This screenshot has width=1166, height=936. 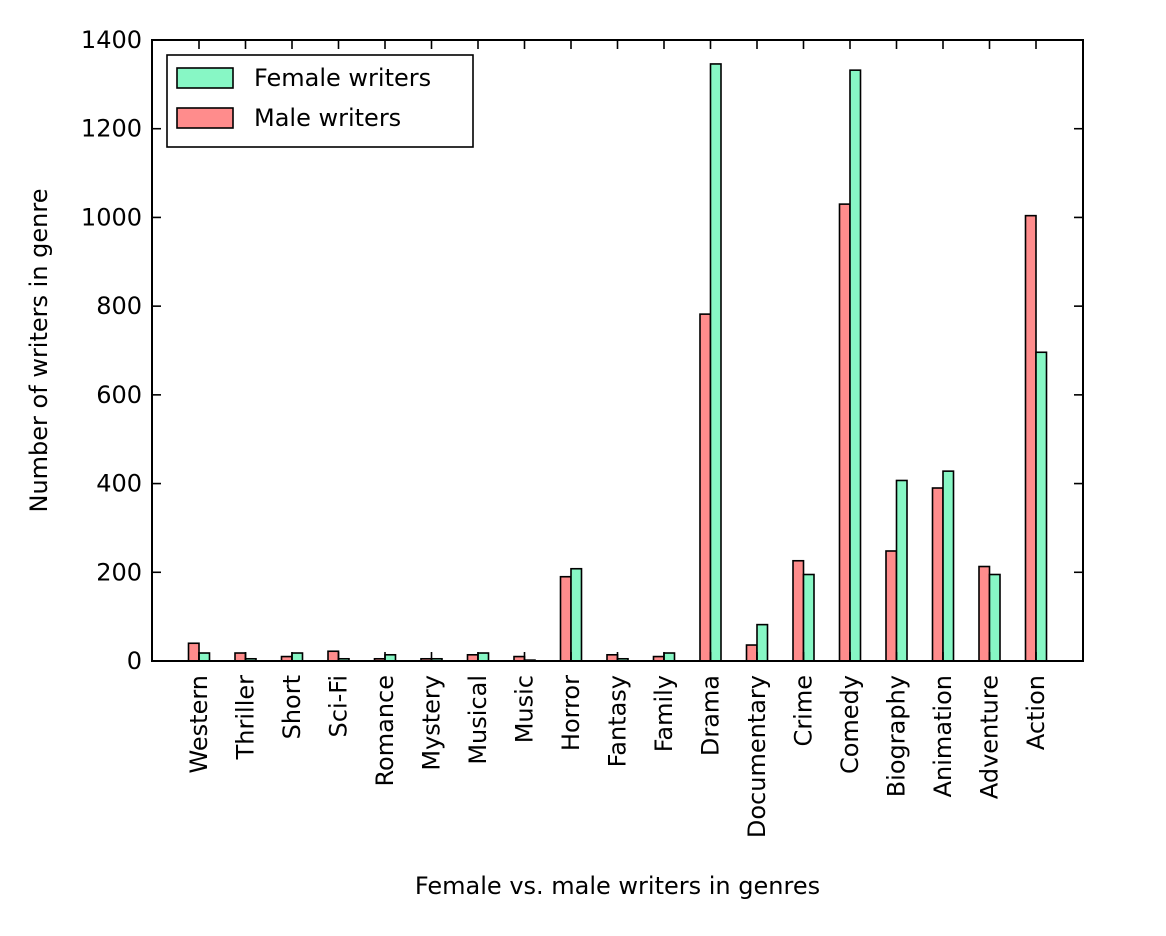 What do you see at coordinates (705, 487) in the screenshot?
I see `bar-male-drama` at bounding box center [705, 487].